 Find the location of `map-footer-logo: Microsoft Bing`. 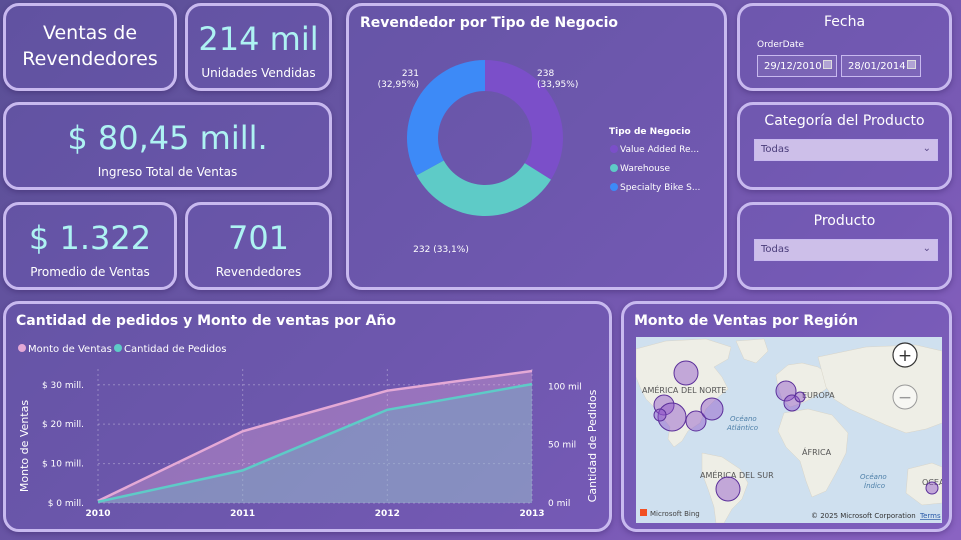

map-footer-logo: Microsoft Bing is located at coordinates (675, 514).